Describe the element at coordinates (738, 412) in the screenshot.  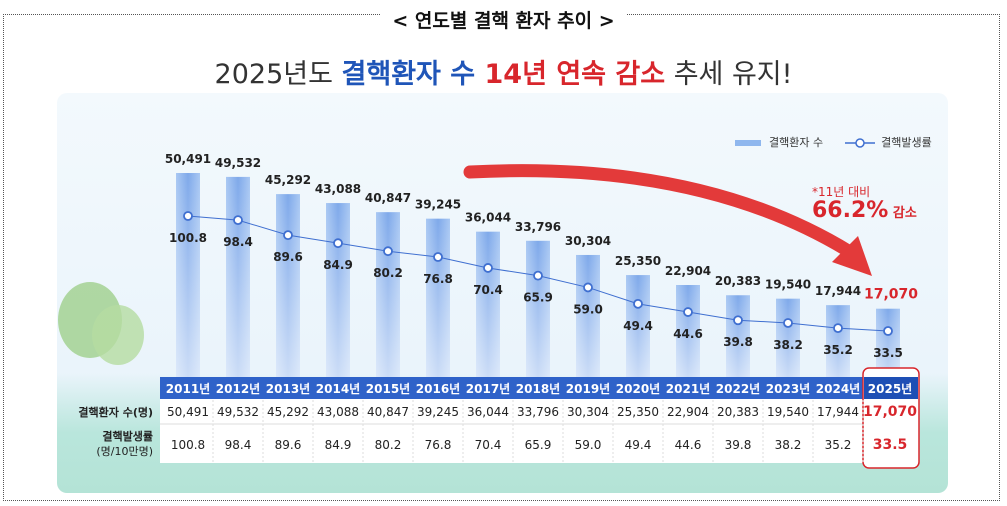
I see `table-patients-cell: 20,383` at that location.